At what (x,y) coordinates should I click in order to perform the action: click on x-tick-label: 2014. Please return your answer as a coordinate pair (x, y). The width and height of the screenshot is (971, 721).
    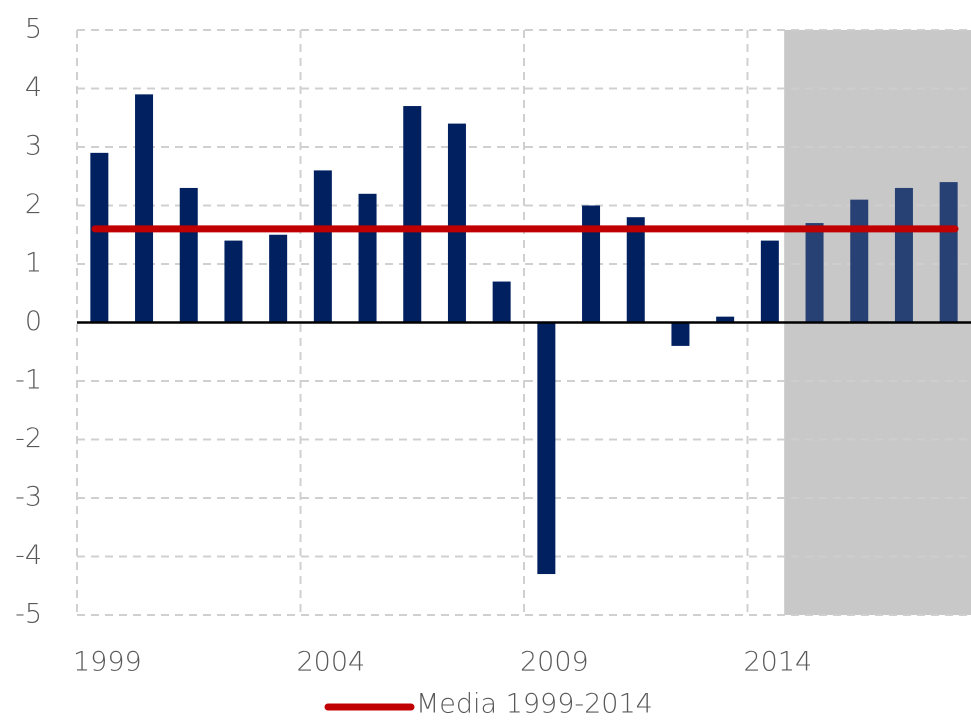
    Looking at the image, I should click on (777, 662).